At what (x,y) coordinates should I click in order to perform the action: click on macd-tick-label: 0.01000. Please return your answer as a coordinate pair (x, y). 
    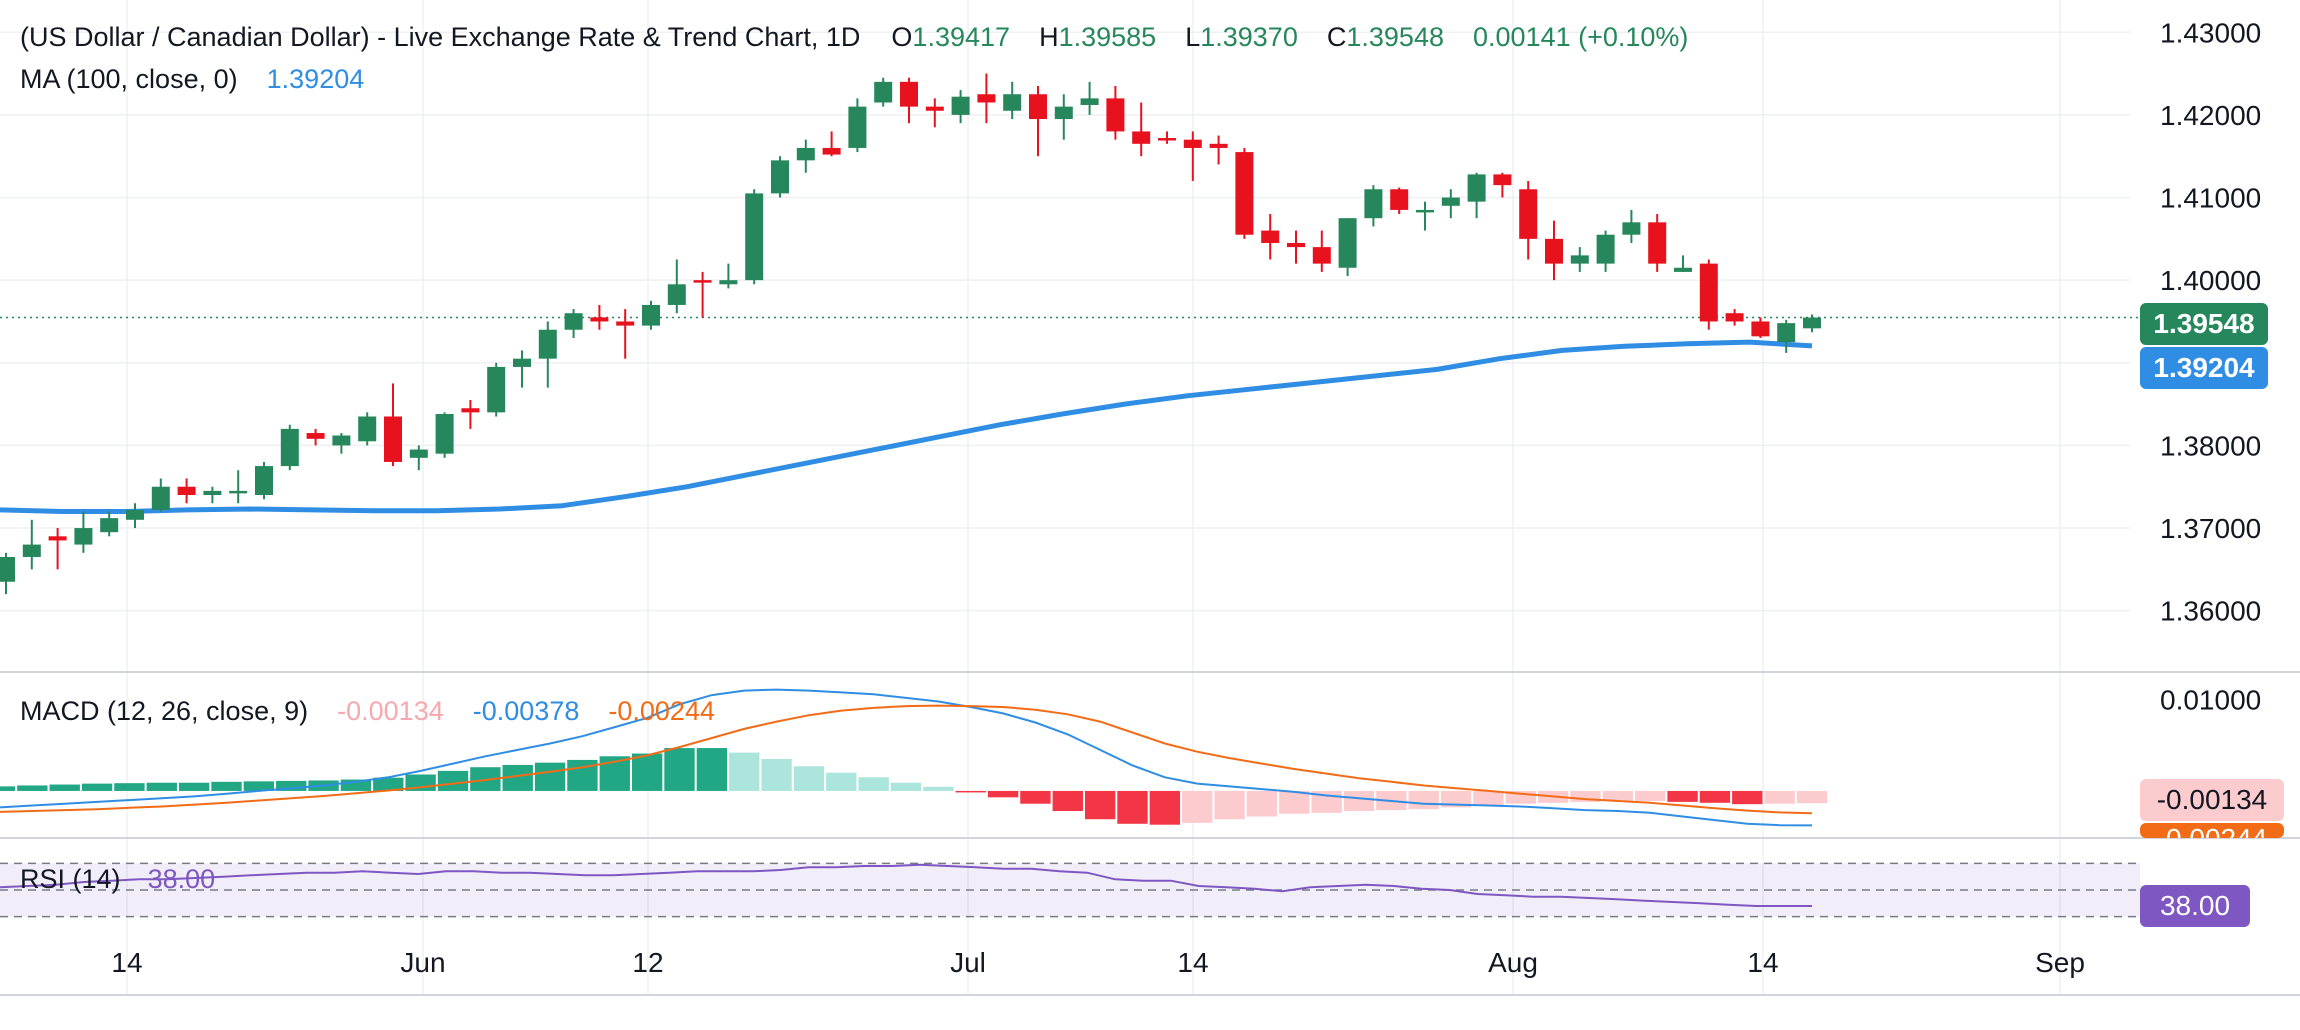
    Looking at the image, I should click on (2210, 700).